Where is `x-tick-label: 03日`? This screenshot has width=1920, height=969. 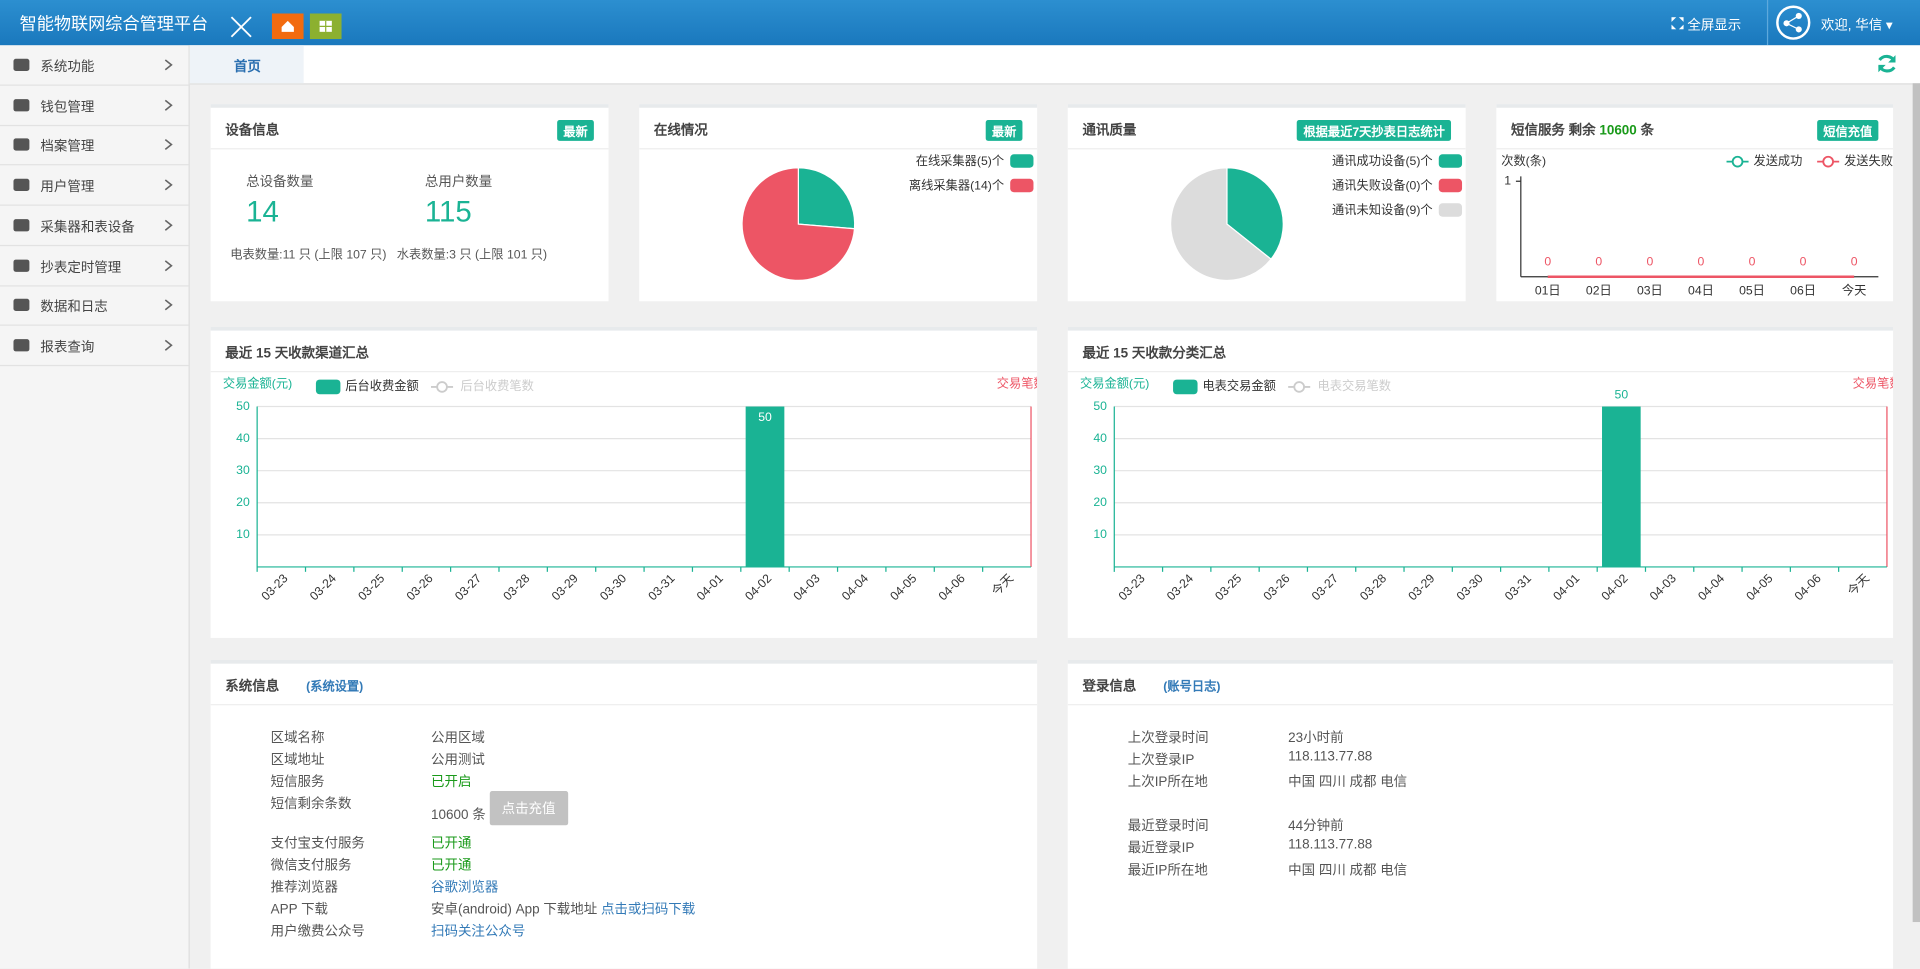 x-tick-label: 03日 is located at coordinates (1650, 291).